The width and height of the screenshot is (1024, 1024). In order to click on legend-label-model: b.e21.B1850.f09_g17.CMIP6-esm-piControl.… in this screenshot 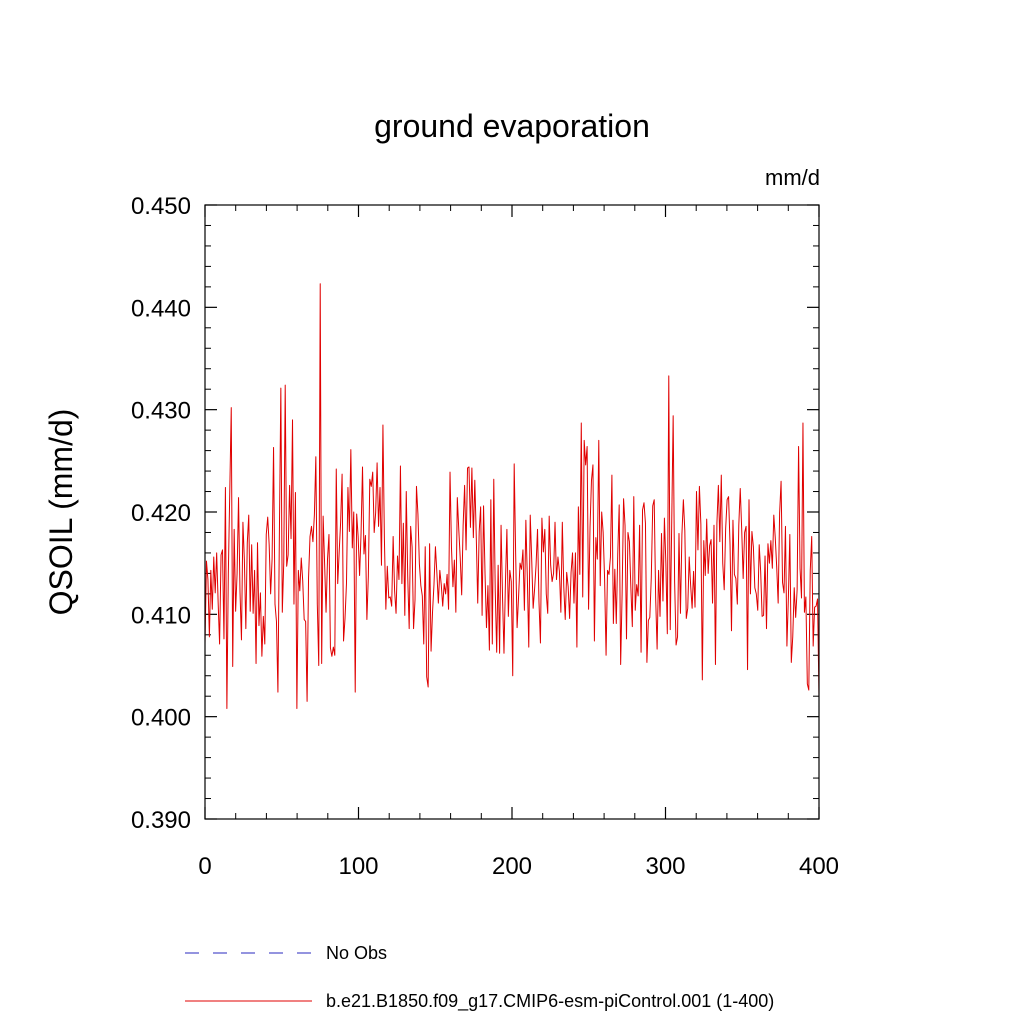, I will do `click(550, 1001)`.